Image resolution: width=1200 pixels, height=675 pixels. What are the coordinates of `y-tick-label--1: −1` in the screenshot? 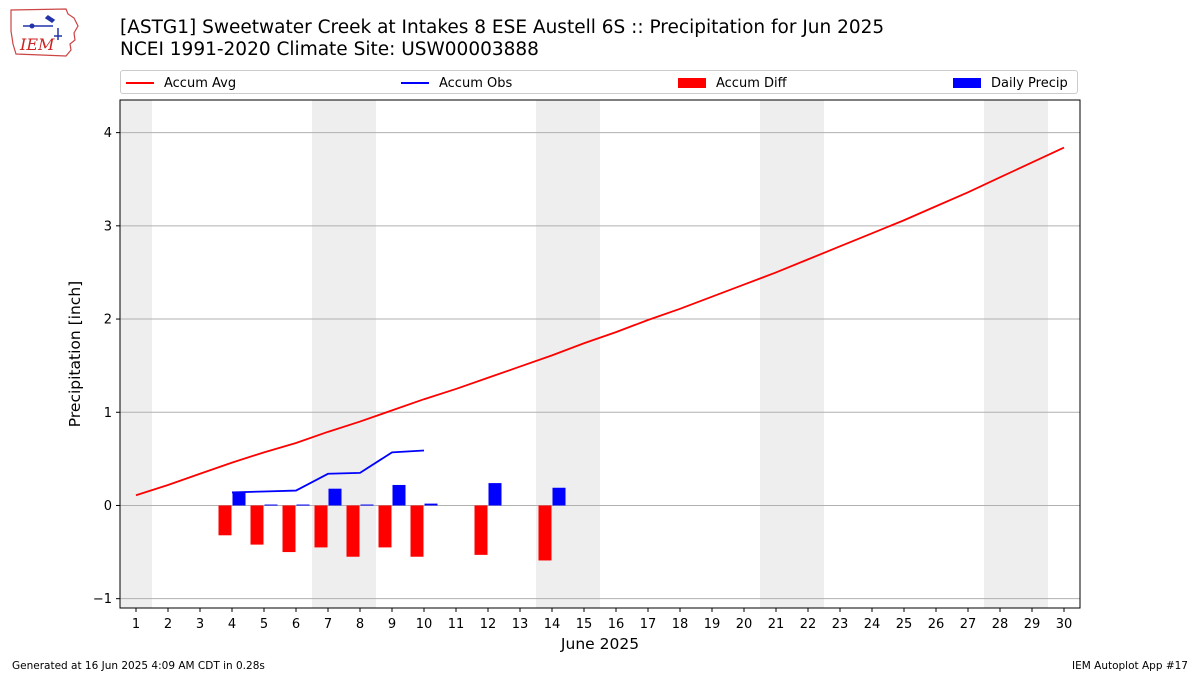 It's located at (102, 599).